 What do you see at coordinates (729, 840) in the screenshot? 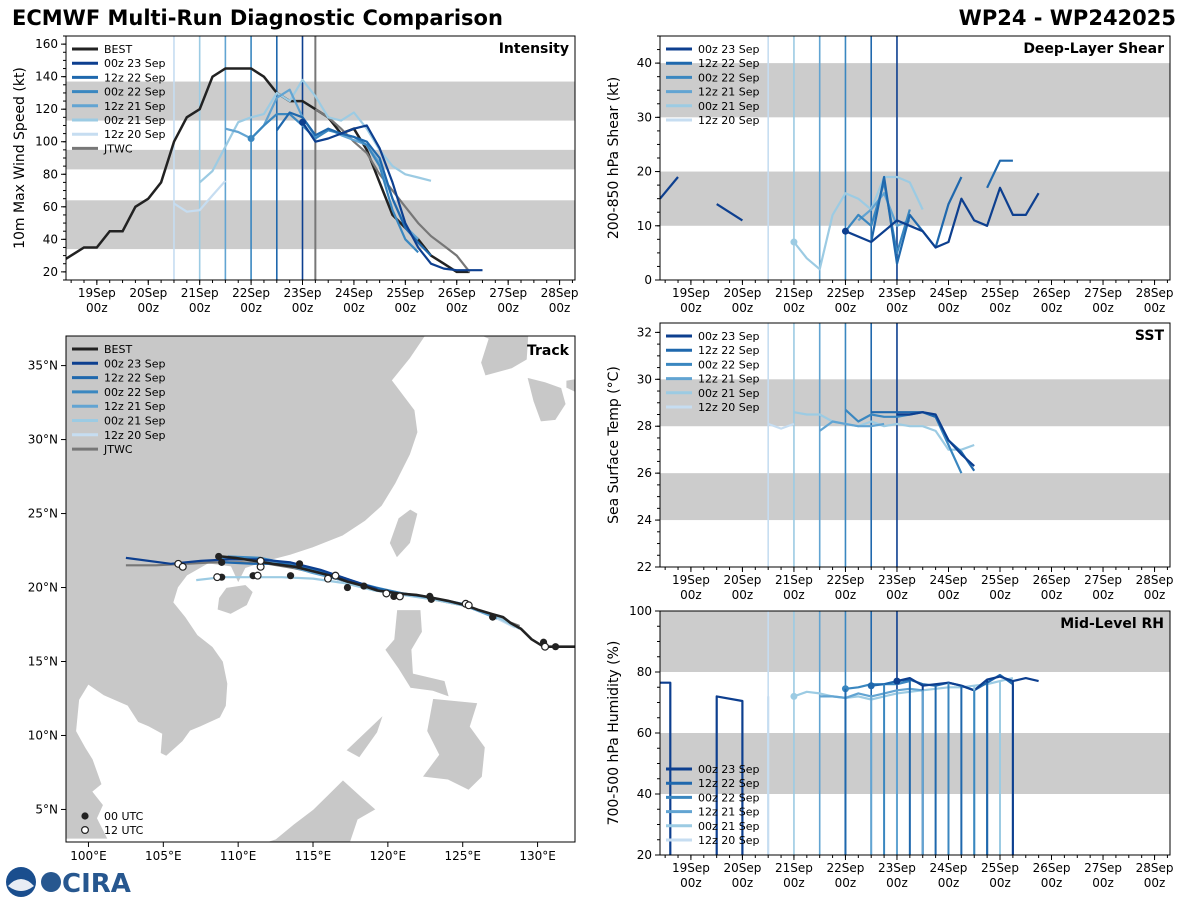
I see `rh-legend-label: 12z 20 Sep` at bounding box center [729, 840].